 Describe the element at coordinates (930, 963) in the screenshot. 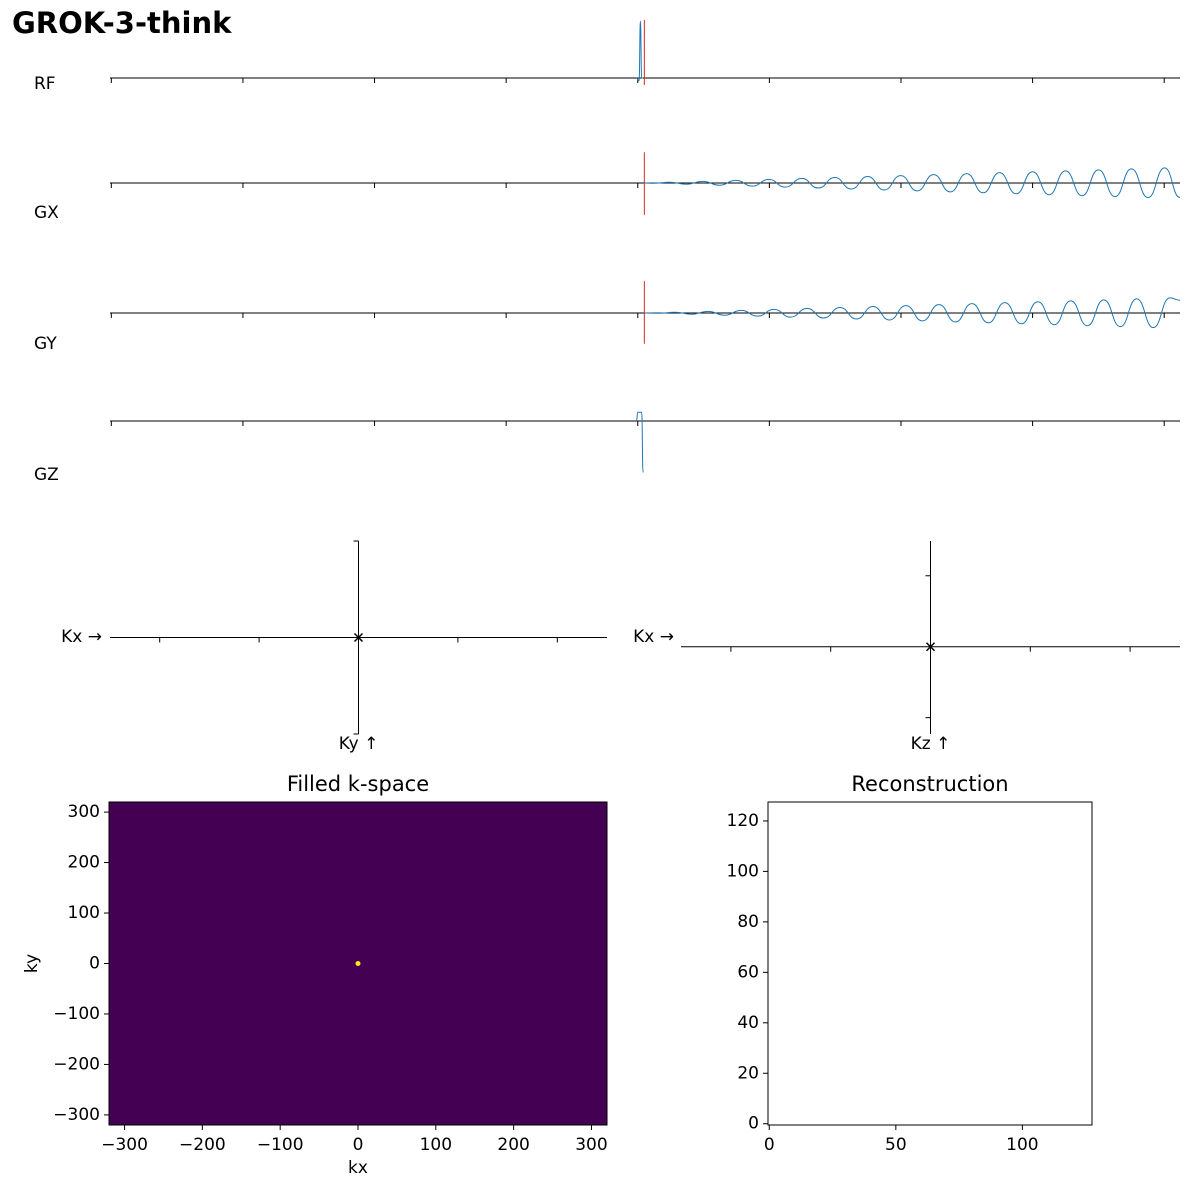

I see `image-area` at that location.